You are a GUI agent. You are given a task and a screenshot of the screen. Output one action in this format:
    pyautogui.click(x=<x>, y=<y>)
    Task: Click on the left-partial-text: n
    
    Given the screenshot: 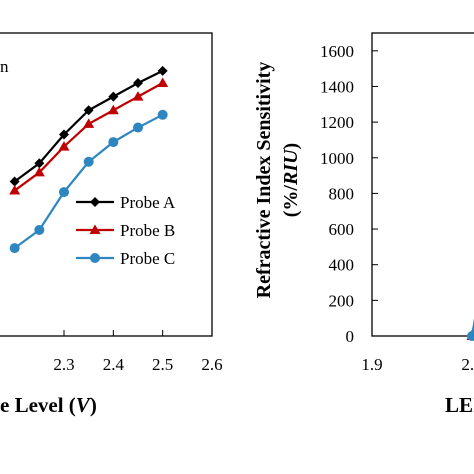 What is the action you would take?
    pyautogui.click(x=4, y=66)
    